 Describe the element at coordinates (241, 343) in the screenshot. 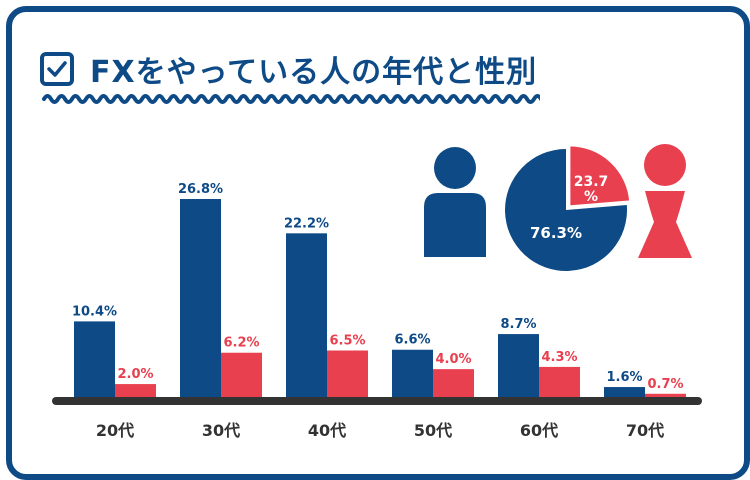

I see `data-label-female-1: 6.2%` at that location.